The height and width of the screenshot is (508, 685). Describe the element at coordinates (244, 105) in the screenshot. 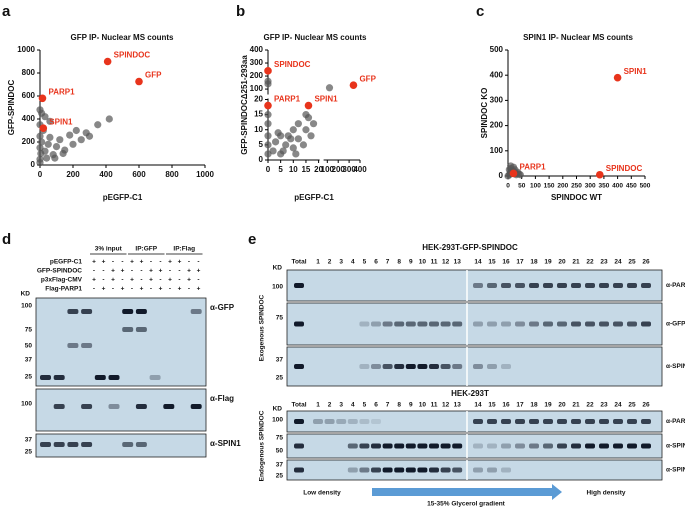

I see `y-axis-label: GFP-SPINDOCΔ251-293aa` at that location.